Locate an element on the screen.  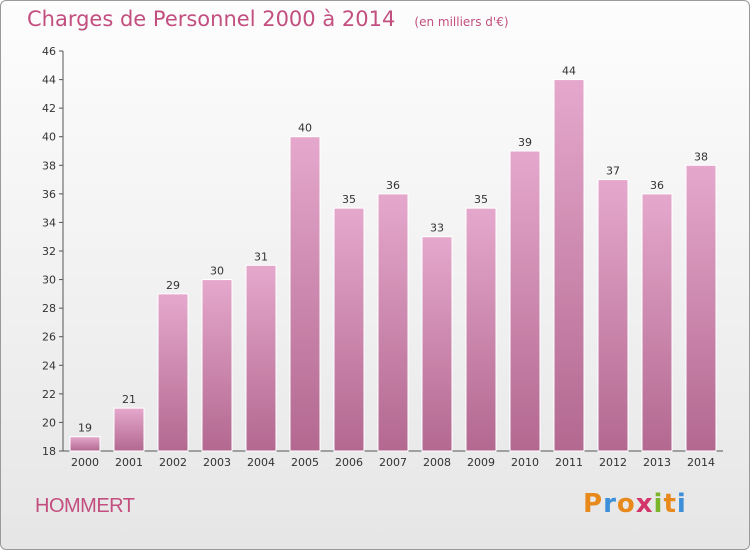
chart-unit: (en milliers d'€) is located at coordinates (461, 22).